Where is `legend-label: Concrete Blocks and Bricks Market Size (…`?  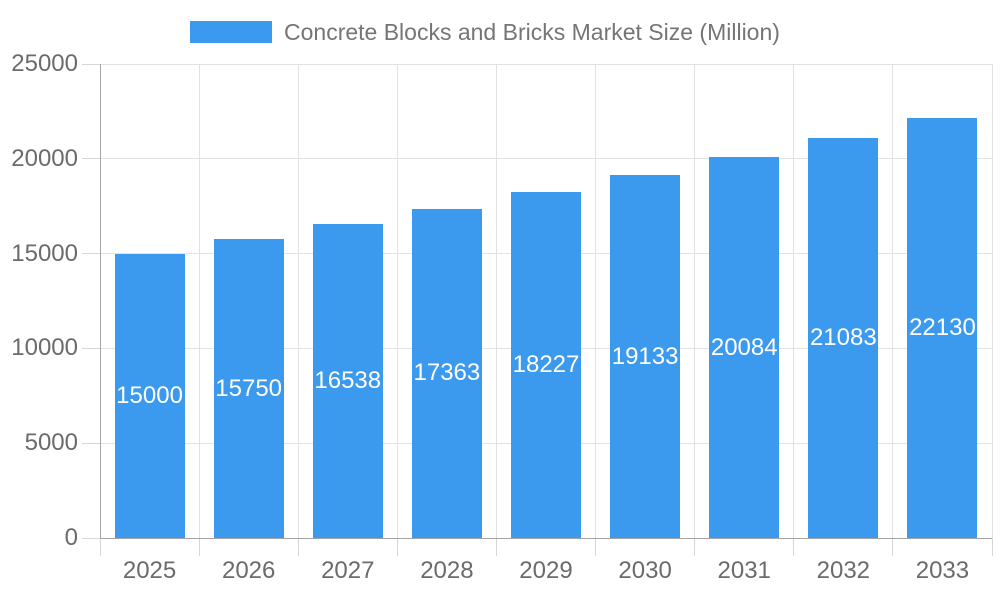 legend-label: Concrete Blocks and Bricks Market Size (… is located at coordinates (532, 32).